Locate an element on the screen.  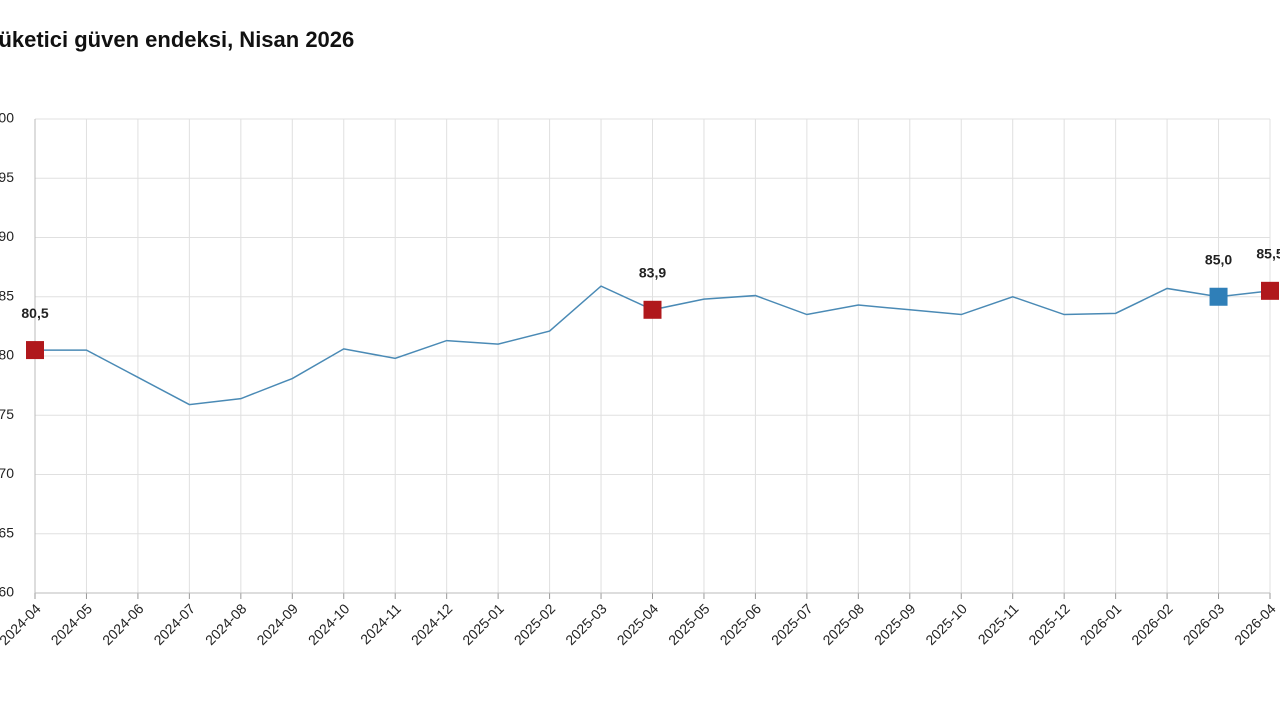
x-tick-label: 2025-05 is located at coordinates (689, 624).